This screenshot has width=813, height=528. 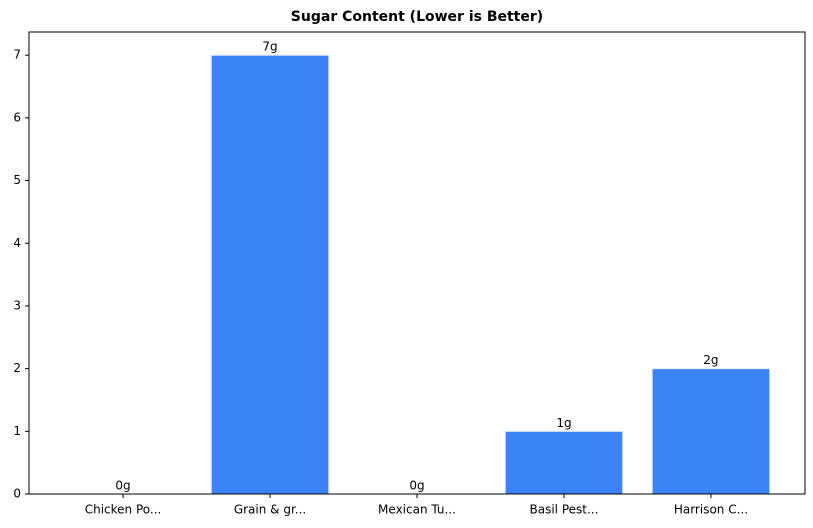 I want to click on y-tick-label: 1, so click(x=17, y=431).